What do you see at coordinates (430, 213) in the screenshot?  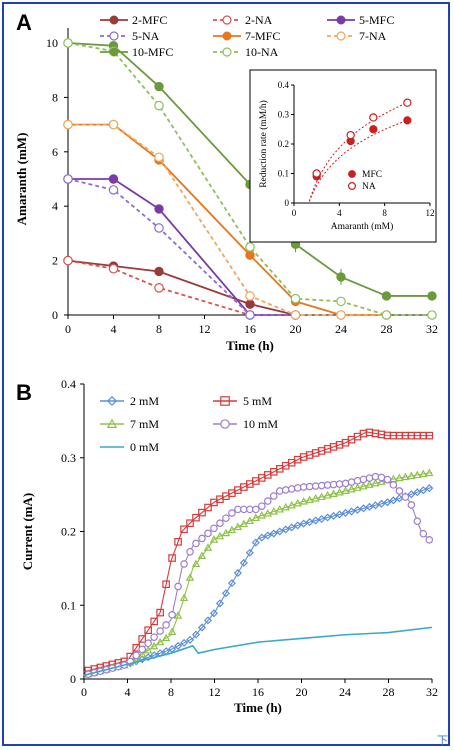 I see `inset-x-tick-label: 12` at bounding box center [430, 213].